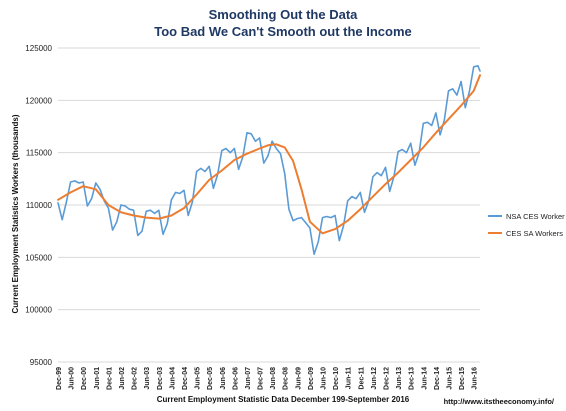 This screenshot has width=566, height=411. Describe the element at coordinates (84, 378) in the screenshot. I see `x-tick-label: Dec-00` at that location.